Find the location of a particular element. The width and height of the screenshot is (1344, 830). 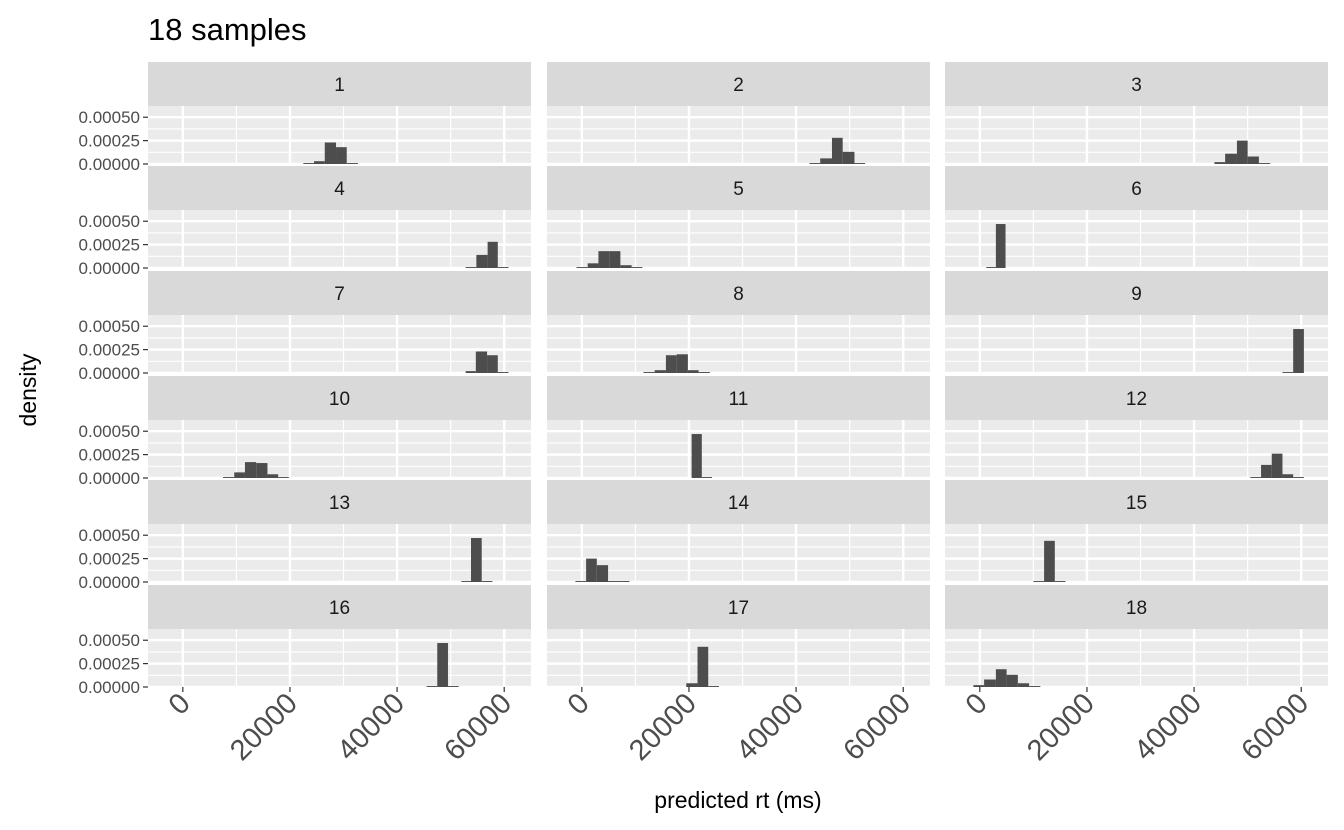

facet-3: 3 is located at coordinates (1136, 113).